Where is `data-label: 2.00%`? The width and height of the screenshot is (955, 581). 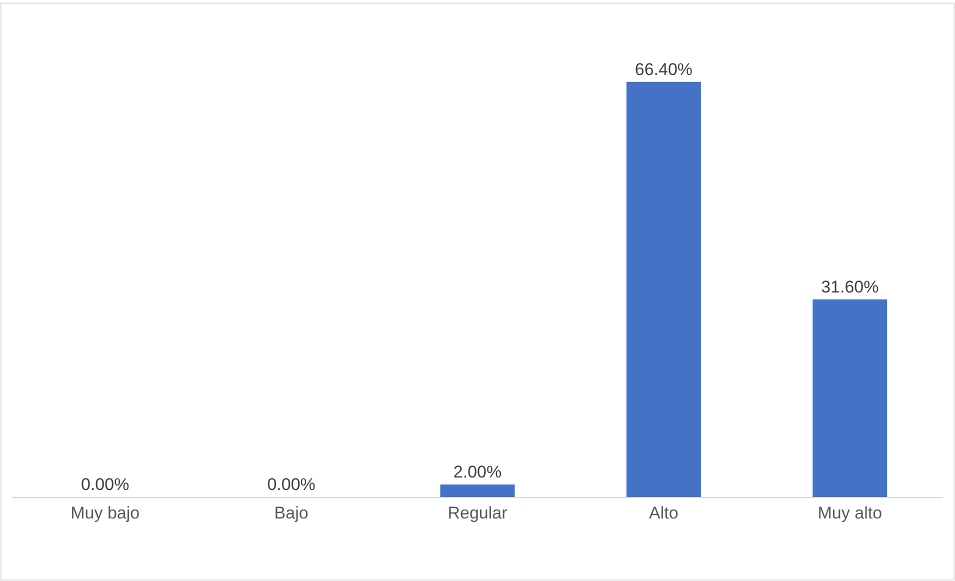 data-label: 2.00% is located at coordinates (477, 472).